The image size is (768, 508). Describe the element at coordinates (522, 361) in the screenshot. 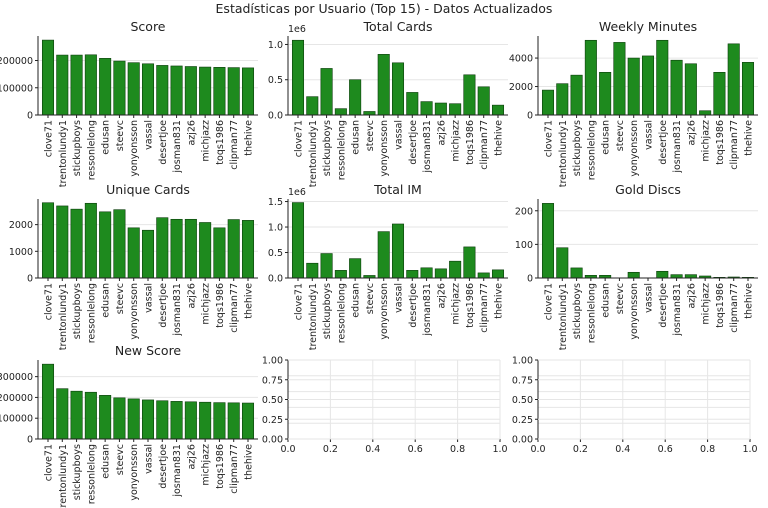

I see `y-tick-label: 1.00` at that location.